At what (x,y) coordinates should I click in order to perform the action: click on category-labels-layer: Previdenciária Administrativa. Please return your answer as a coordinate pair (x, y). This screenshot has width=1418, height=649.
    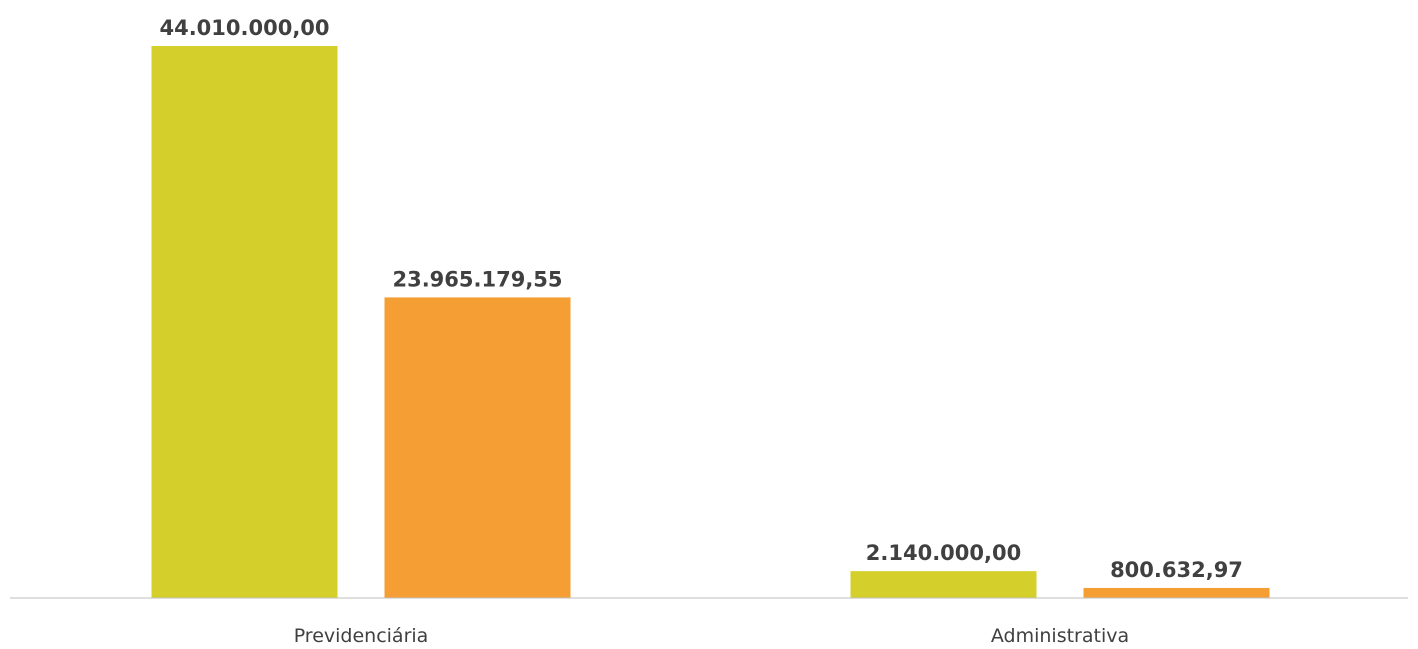
    Looking at the image, I should click on (711, 636).